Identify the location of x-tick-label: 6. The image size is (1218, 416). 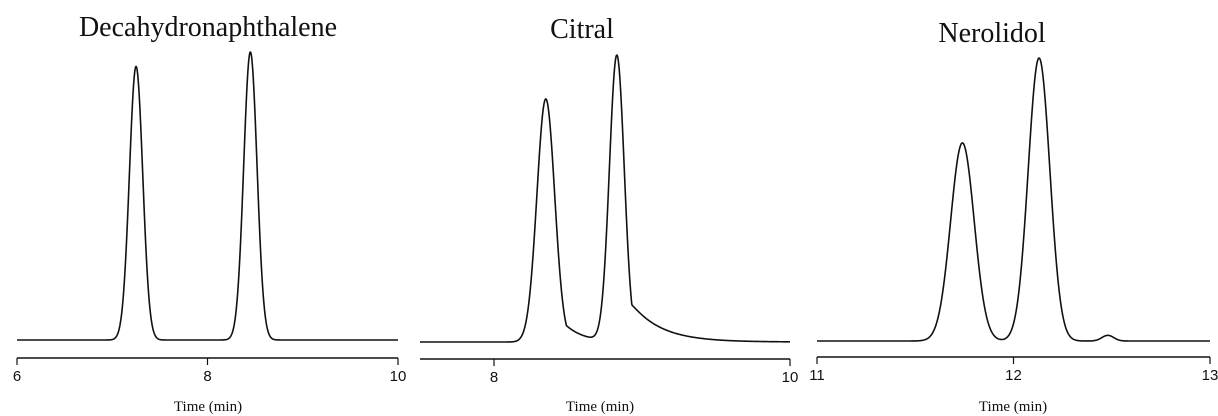
(17, 376).